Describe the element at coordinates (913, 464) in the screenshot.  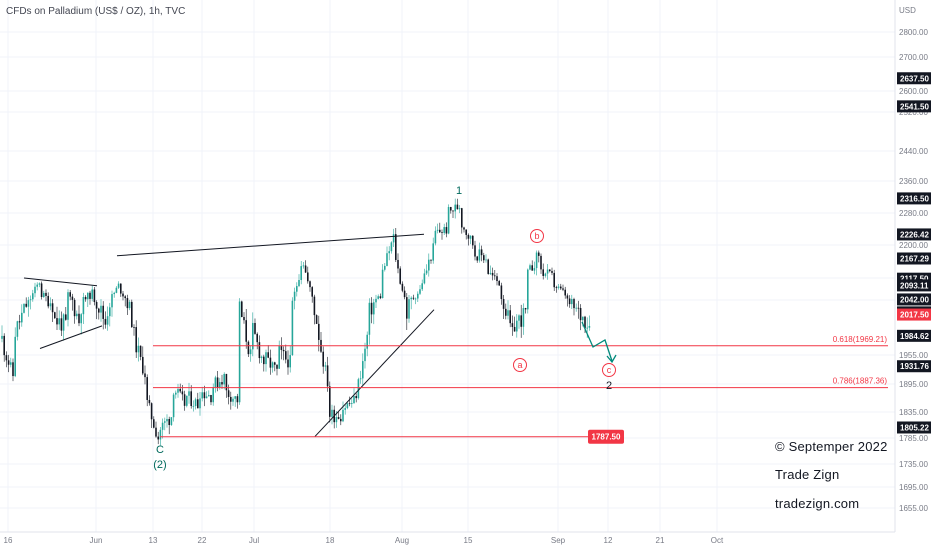
I see `y-tick-label: 1735.00` at that location.